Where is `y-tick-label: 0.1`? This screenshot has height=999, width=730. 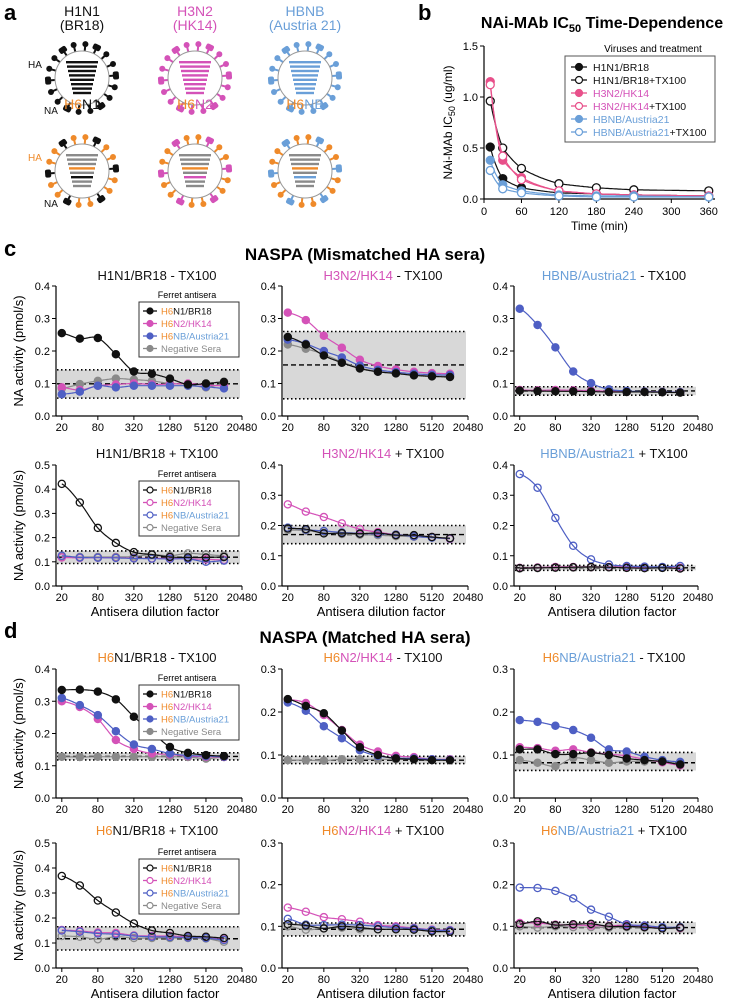 y-tick-label: 0.1 is located at coordinates (500, 756).